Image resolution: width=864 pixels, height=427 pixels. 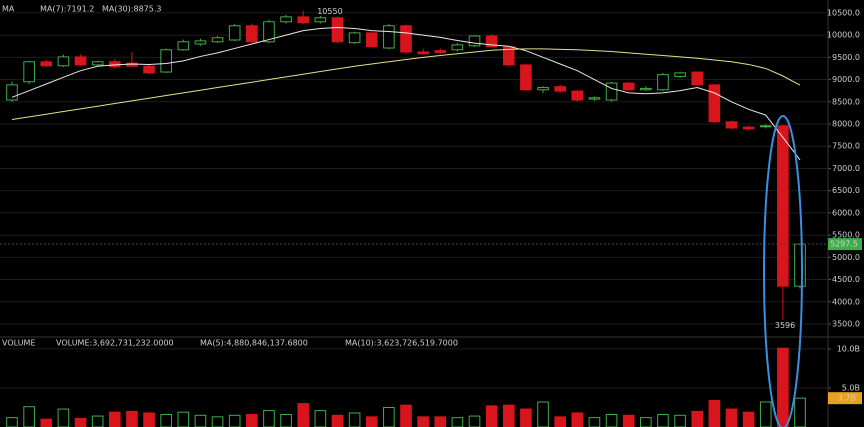 I want to click on legend-entry: MA(30):8875.3, so click(x=131, y=9).